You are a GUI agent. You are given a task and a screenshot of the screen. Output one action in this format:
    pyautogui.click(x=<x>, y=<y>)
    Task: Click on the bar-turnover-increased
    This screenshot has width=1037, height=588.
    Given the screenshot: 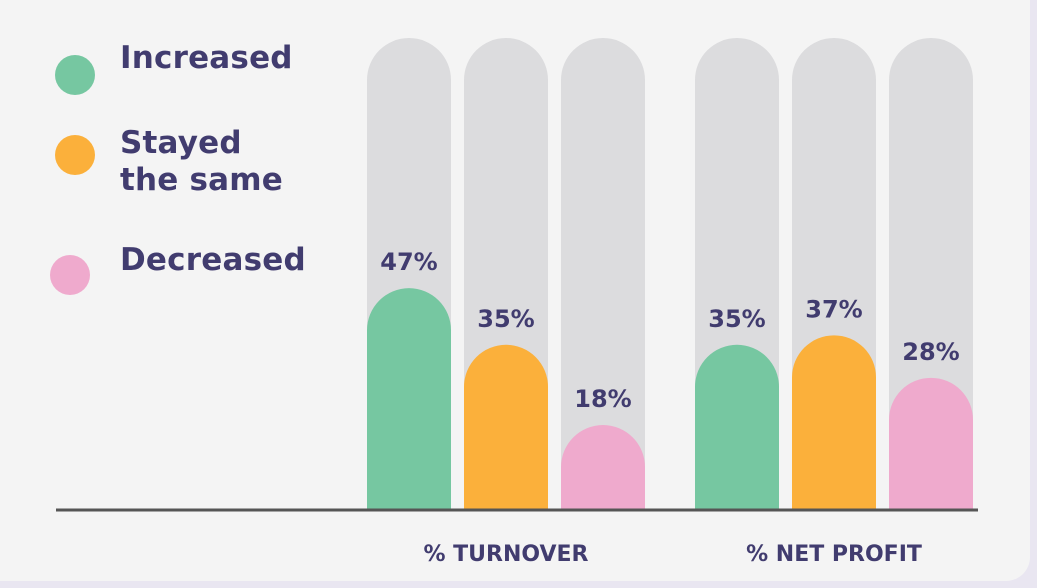 What is the action you would take?
    pyautogui.click(x=409, y=399)
    